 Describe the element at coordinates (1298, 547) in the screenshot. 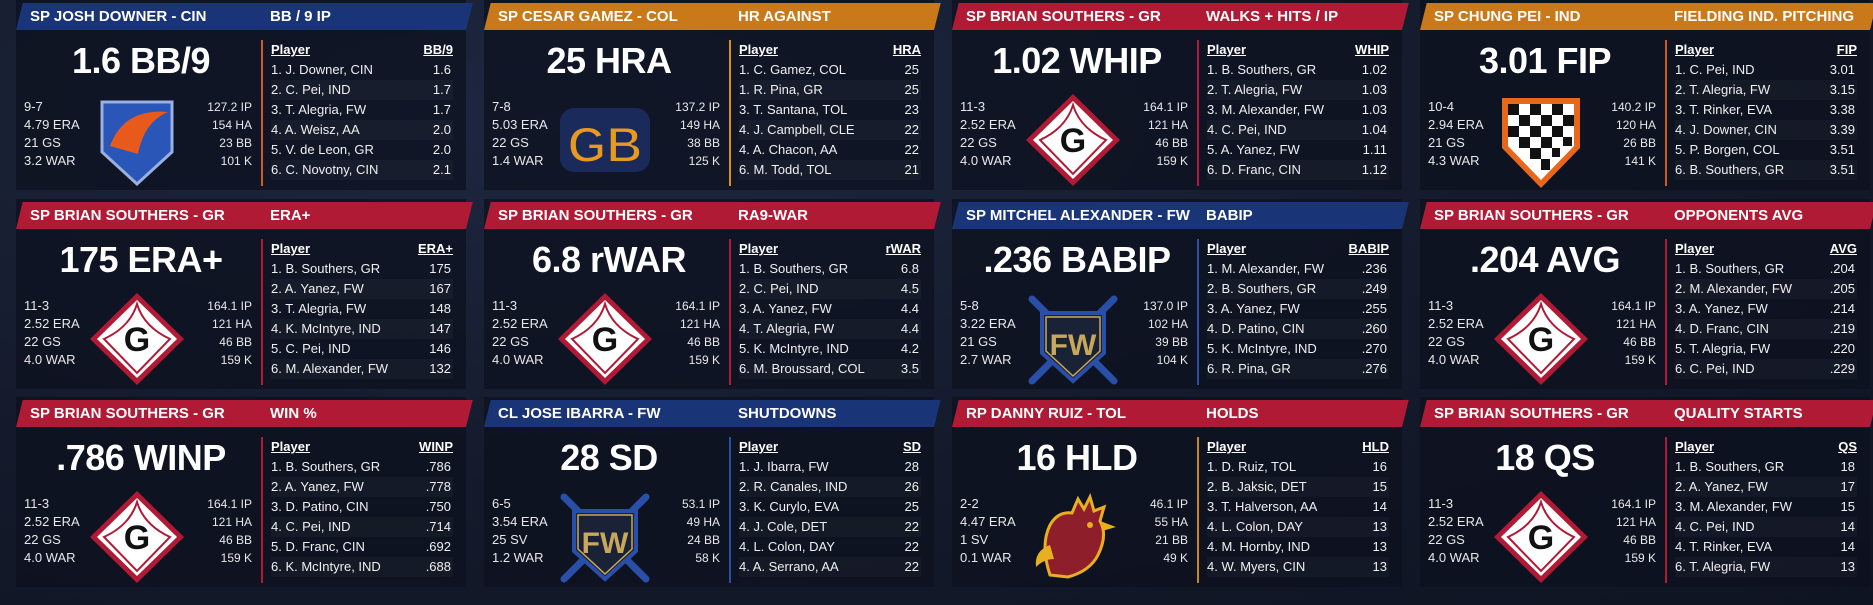

I see `leader-row: 4. M. Hornby, IND 13` at that location.